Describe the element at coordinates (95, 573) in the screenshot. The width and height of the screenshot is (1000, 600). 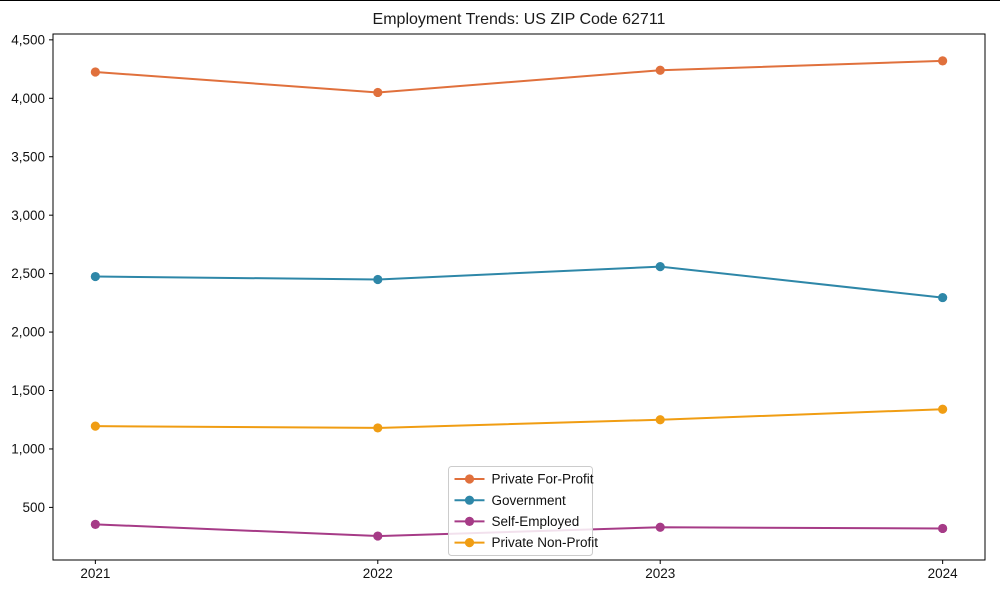
I see `x-tick-label: 2021` at that location.